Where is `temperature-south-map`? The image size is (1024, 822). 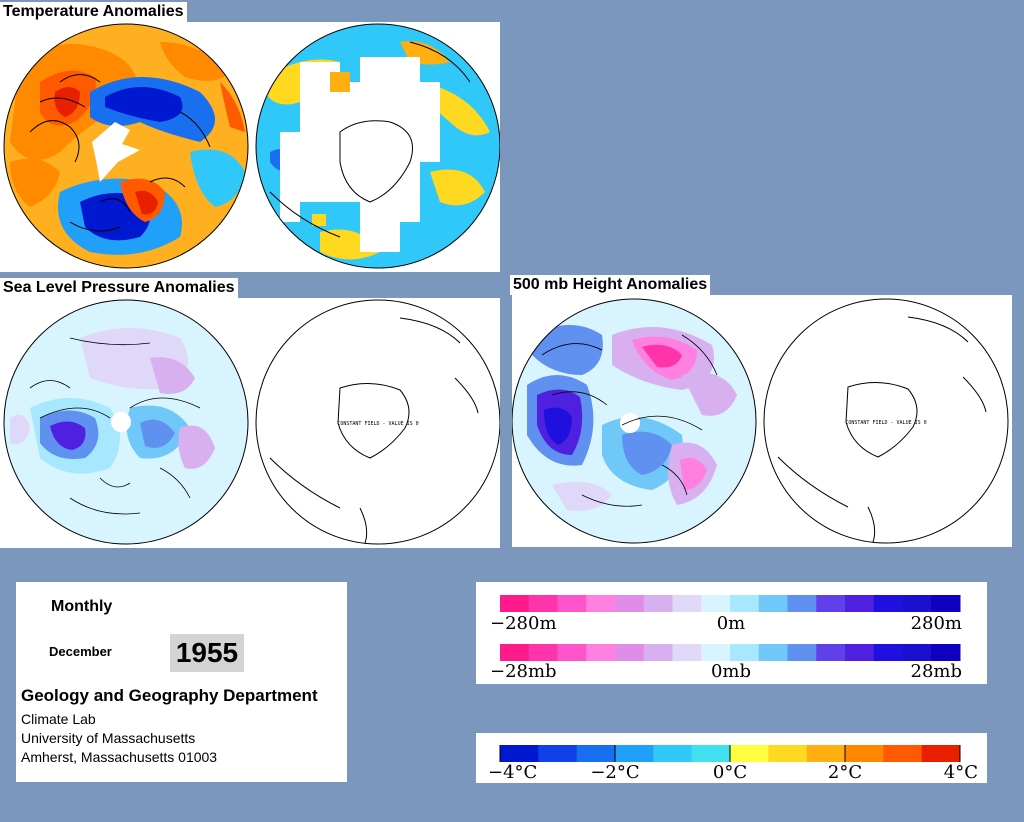 temperature-south-map is located at coordinates (378, 146).